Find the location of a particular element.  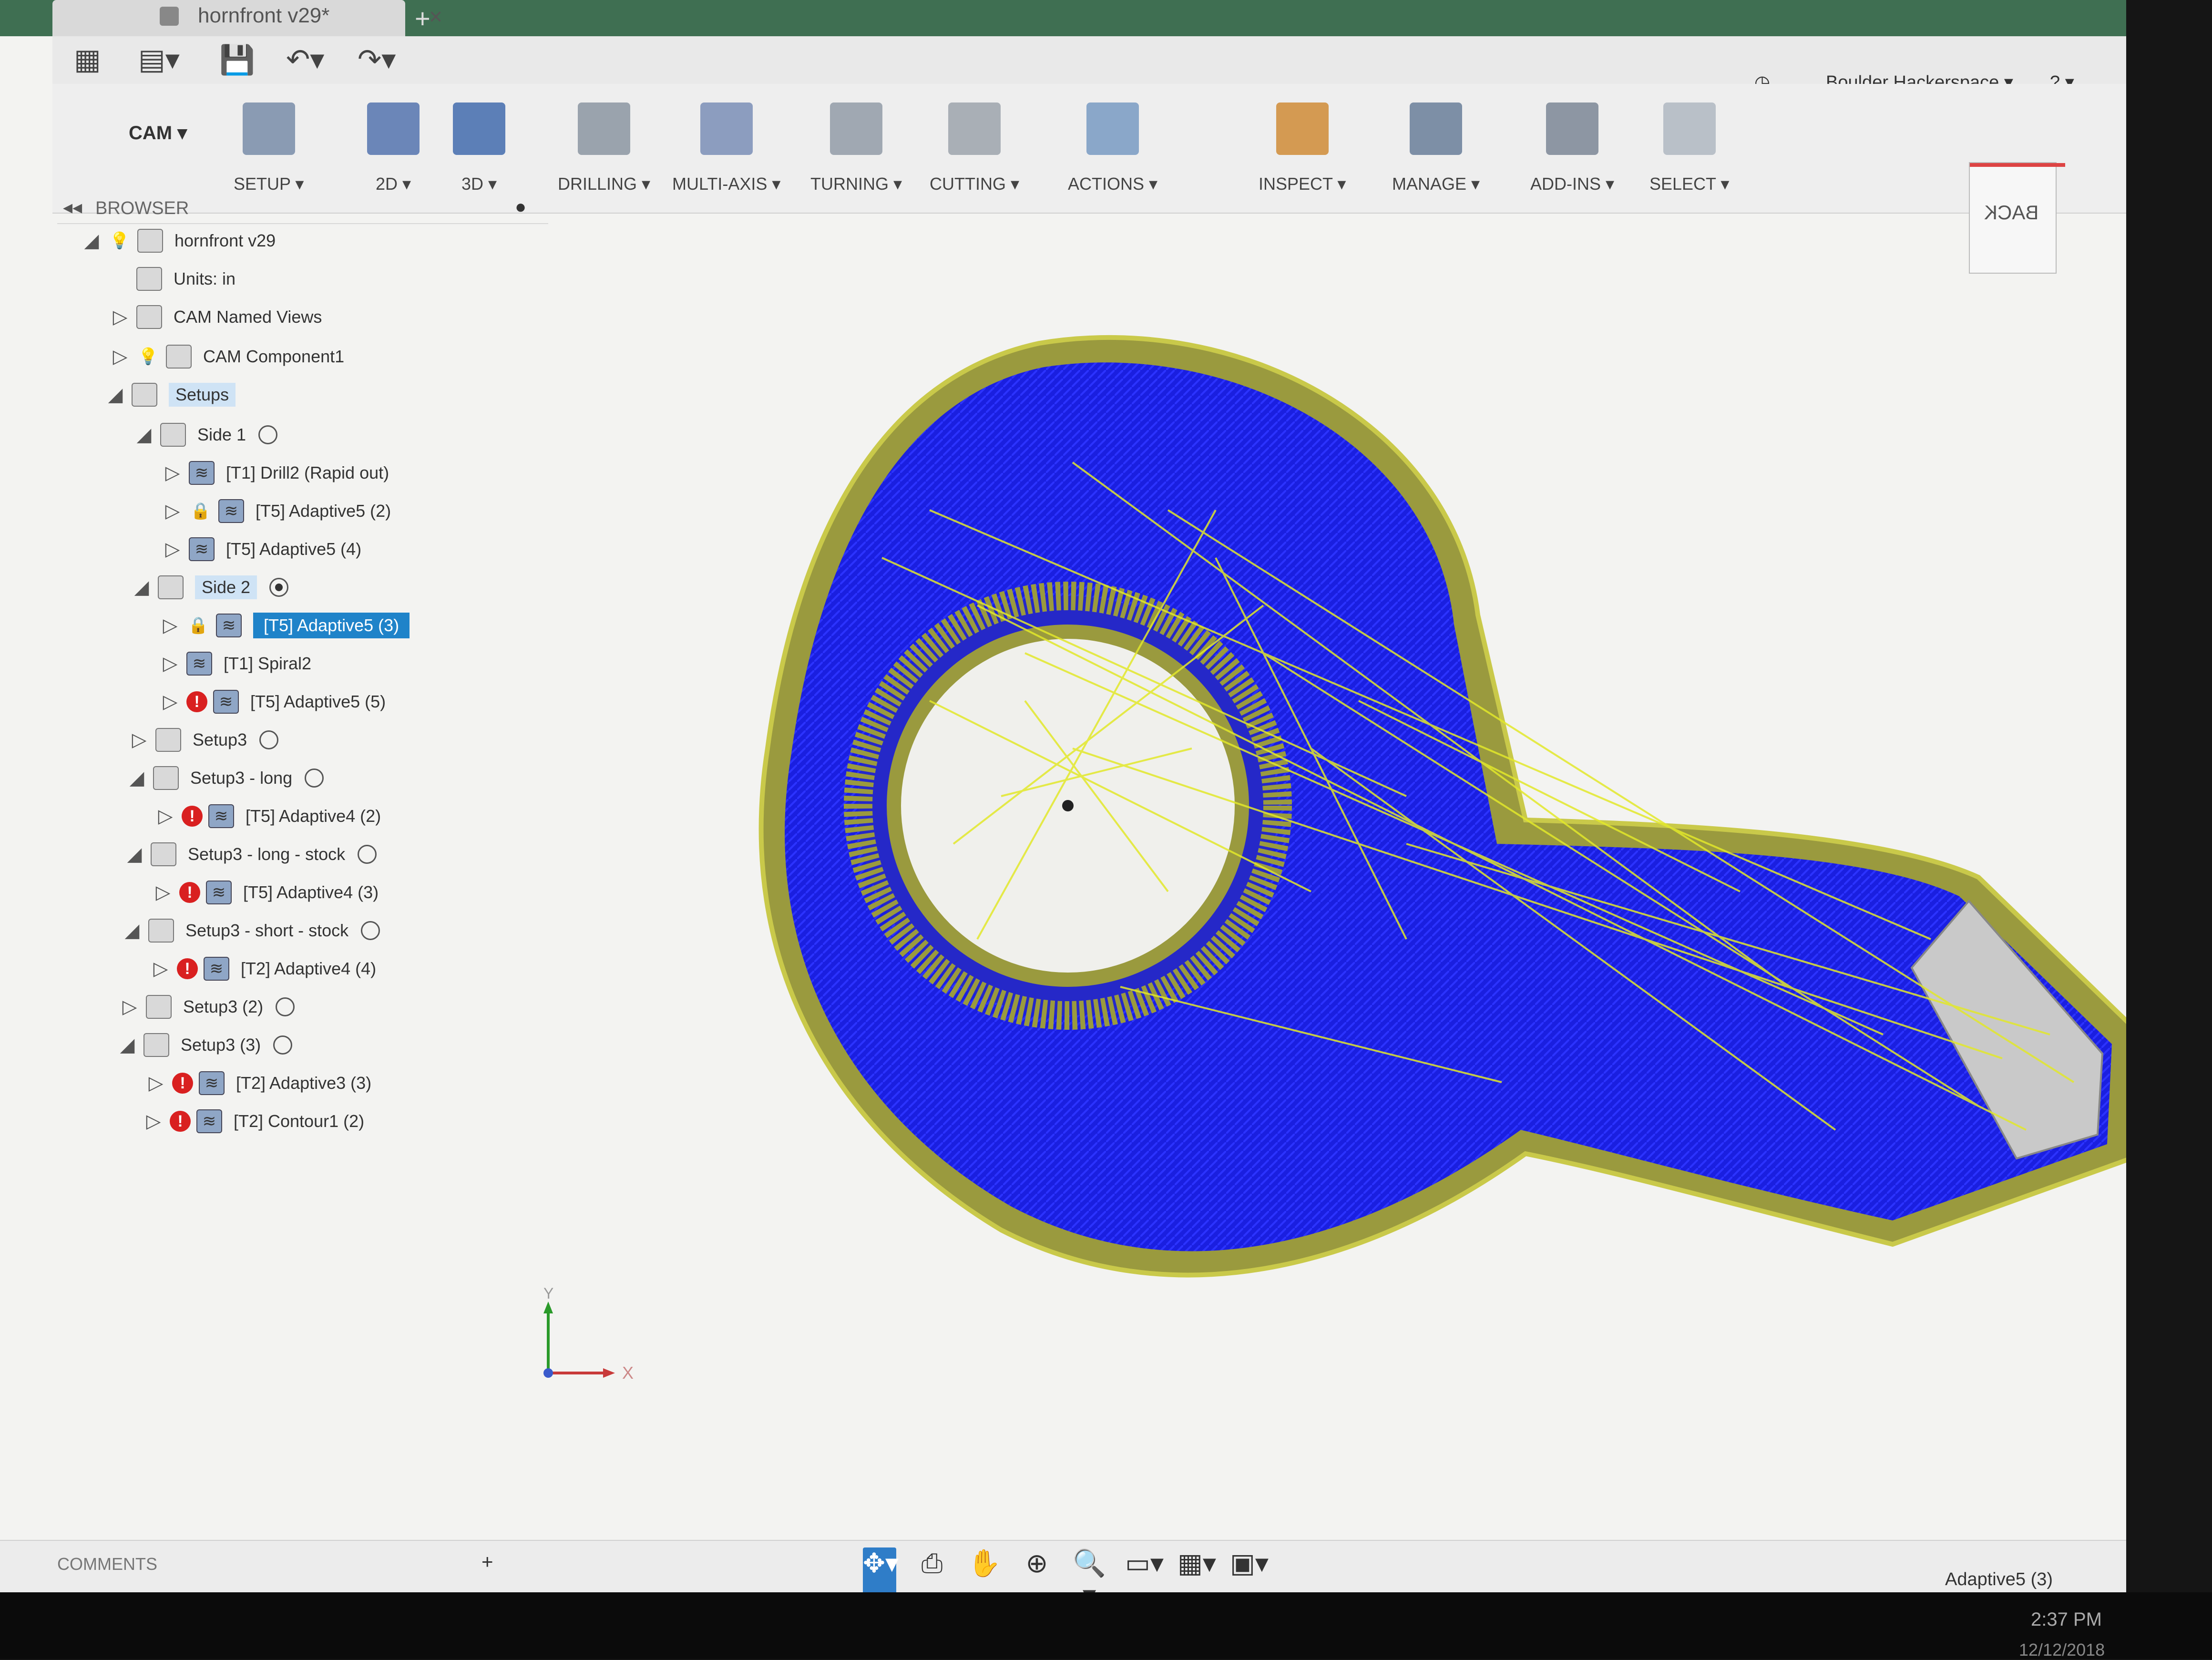

browser-tree-row: ▷ ≋ [T1] Spiral2 is located at coordinates (235, 663).